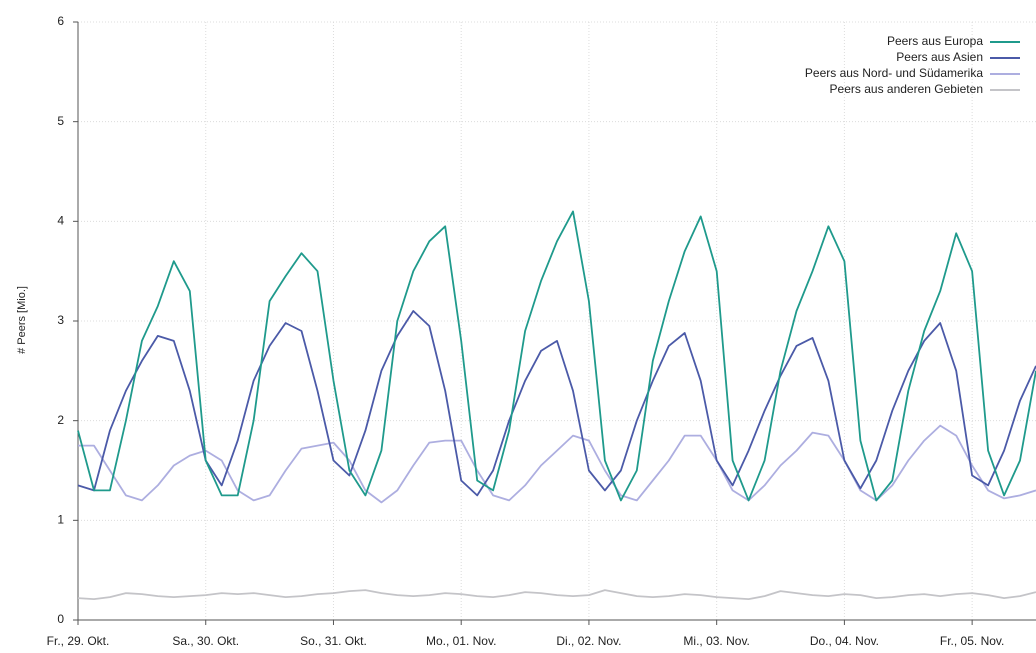 This screenshot has height=653, width=1036. What do you see at coordinates (935, 41) in the screenshot?
I see `legend-label: Peers aus Europa` at bounding box center [935, 41].